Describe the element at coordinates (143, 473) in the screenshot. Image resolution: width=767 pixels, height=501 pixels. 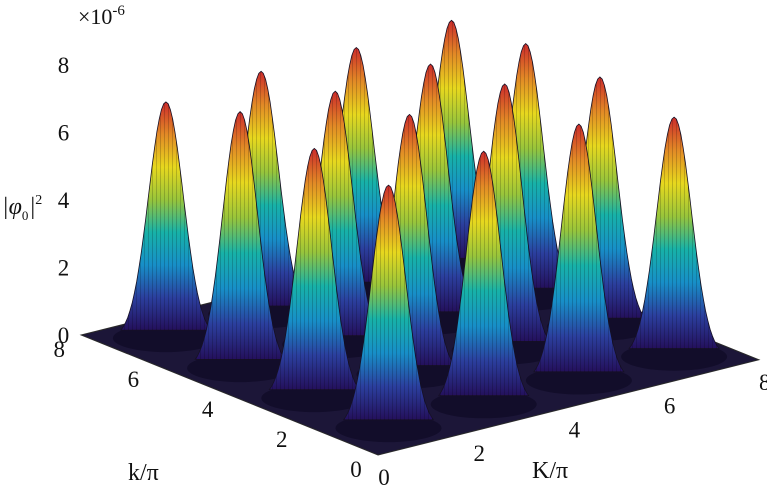
I see `y-axis-label: k/π` at that location.